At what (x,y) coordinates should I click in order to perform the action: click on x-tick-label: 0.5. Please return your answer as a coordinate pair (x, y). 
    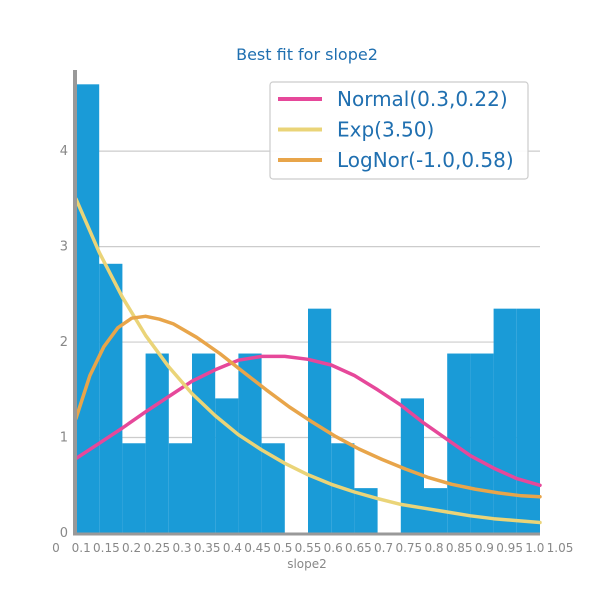
    Looking at the image, I should click on (282, 548).